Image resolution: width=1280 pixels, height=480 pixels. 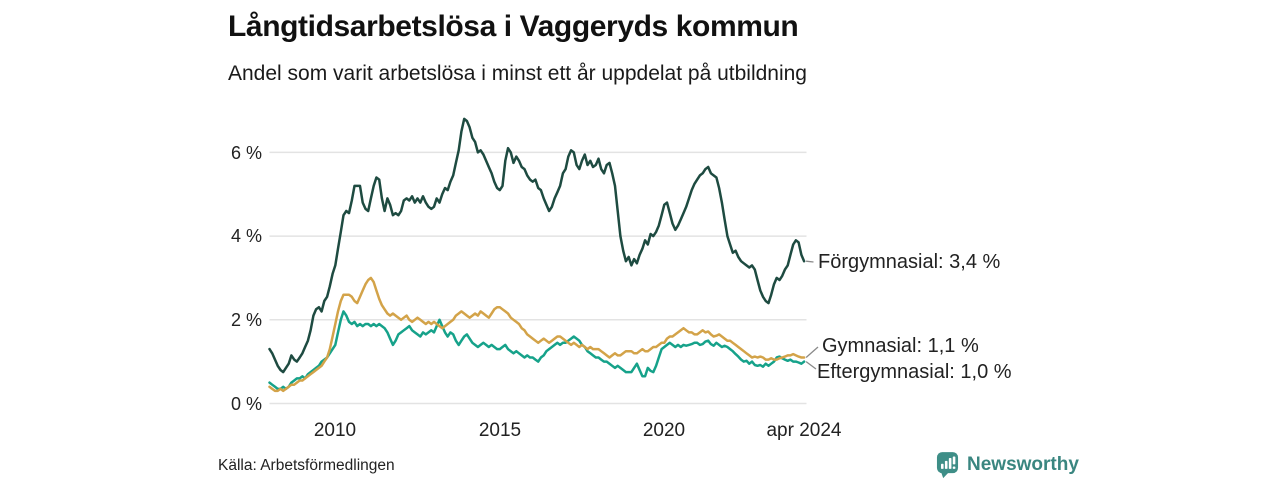 I want to click on y-tick-6pct: 6 %, so click(x=246, y=153).